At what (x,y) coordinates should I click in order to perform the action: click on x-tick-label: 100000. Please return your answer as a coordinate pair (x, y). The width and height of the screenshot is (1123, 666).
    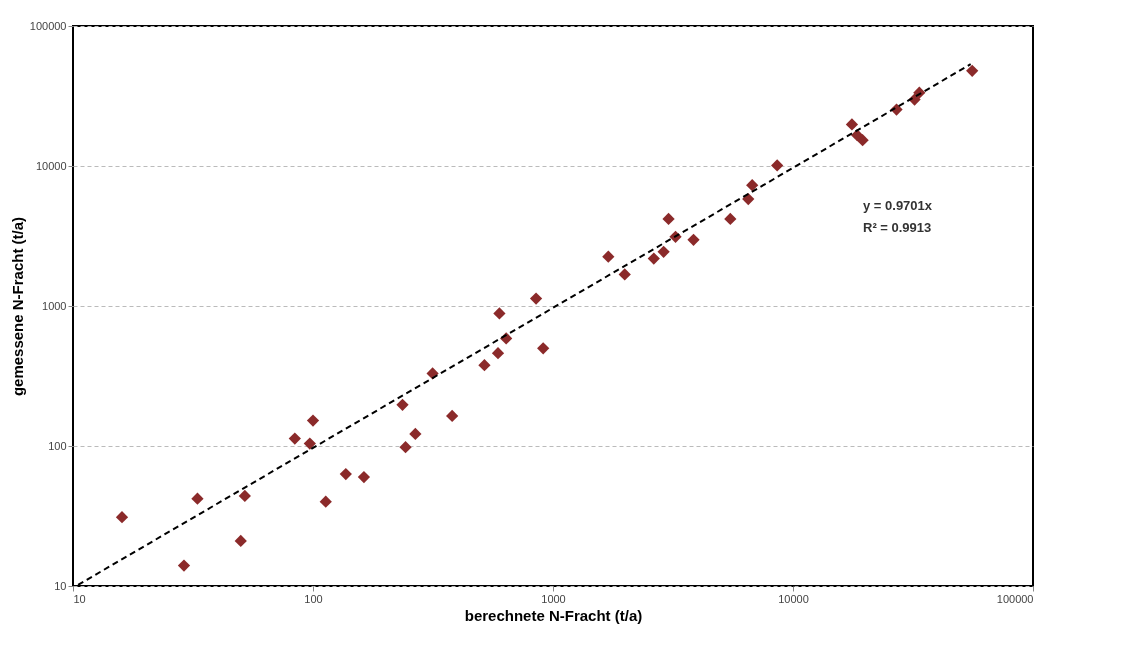
    Looking at the image, I should click on (1015, 598).